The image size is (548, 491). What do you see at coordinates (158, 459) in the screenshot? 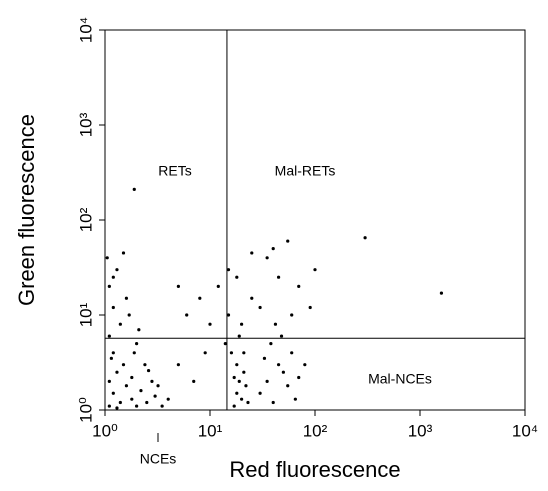
I see `quadrant-label: NCEs` at bounding box center [158, 459].